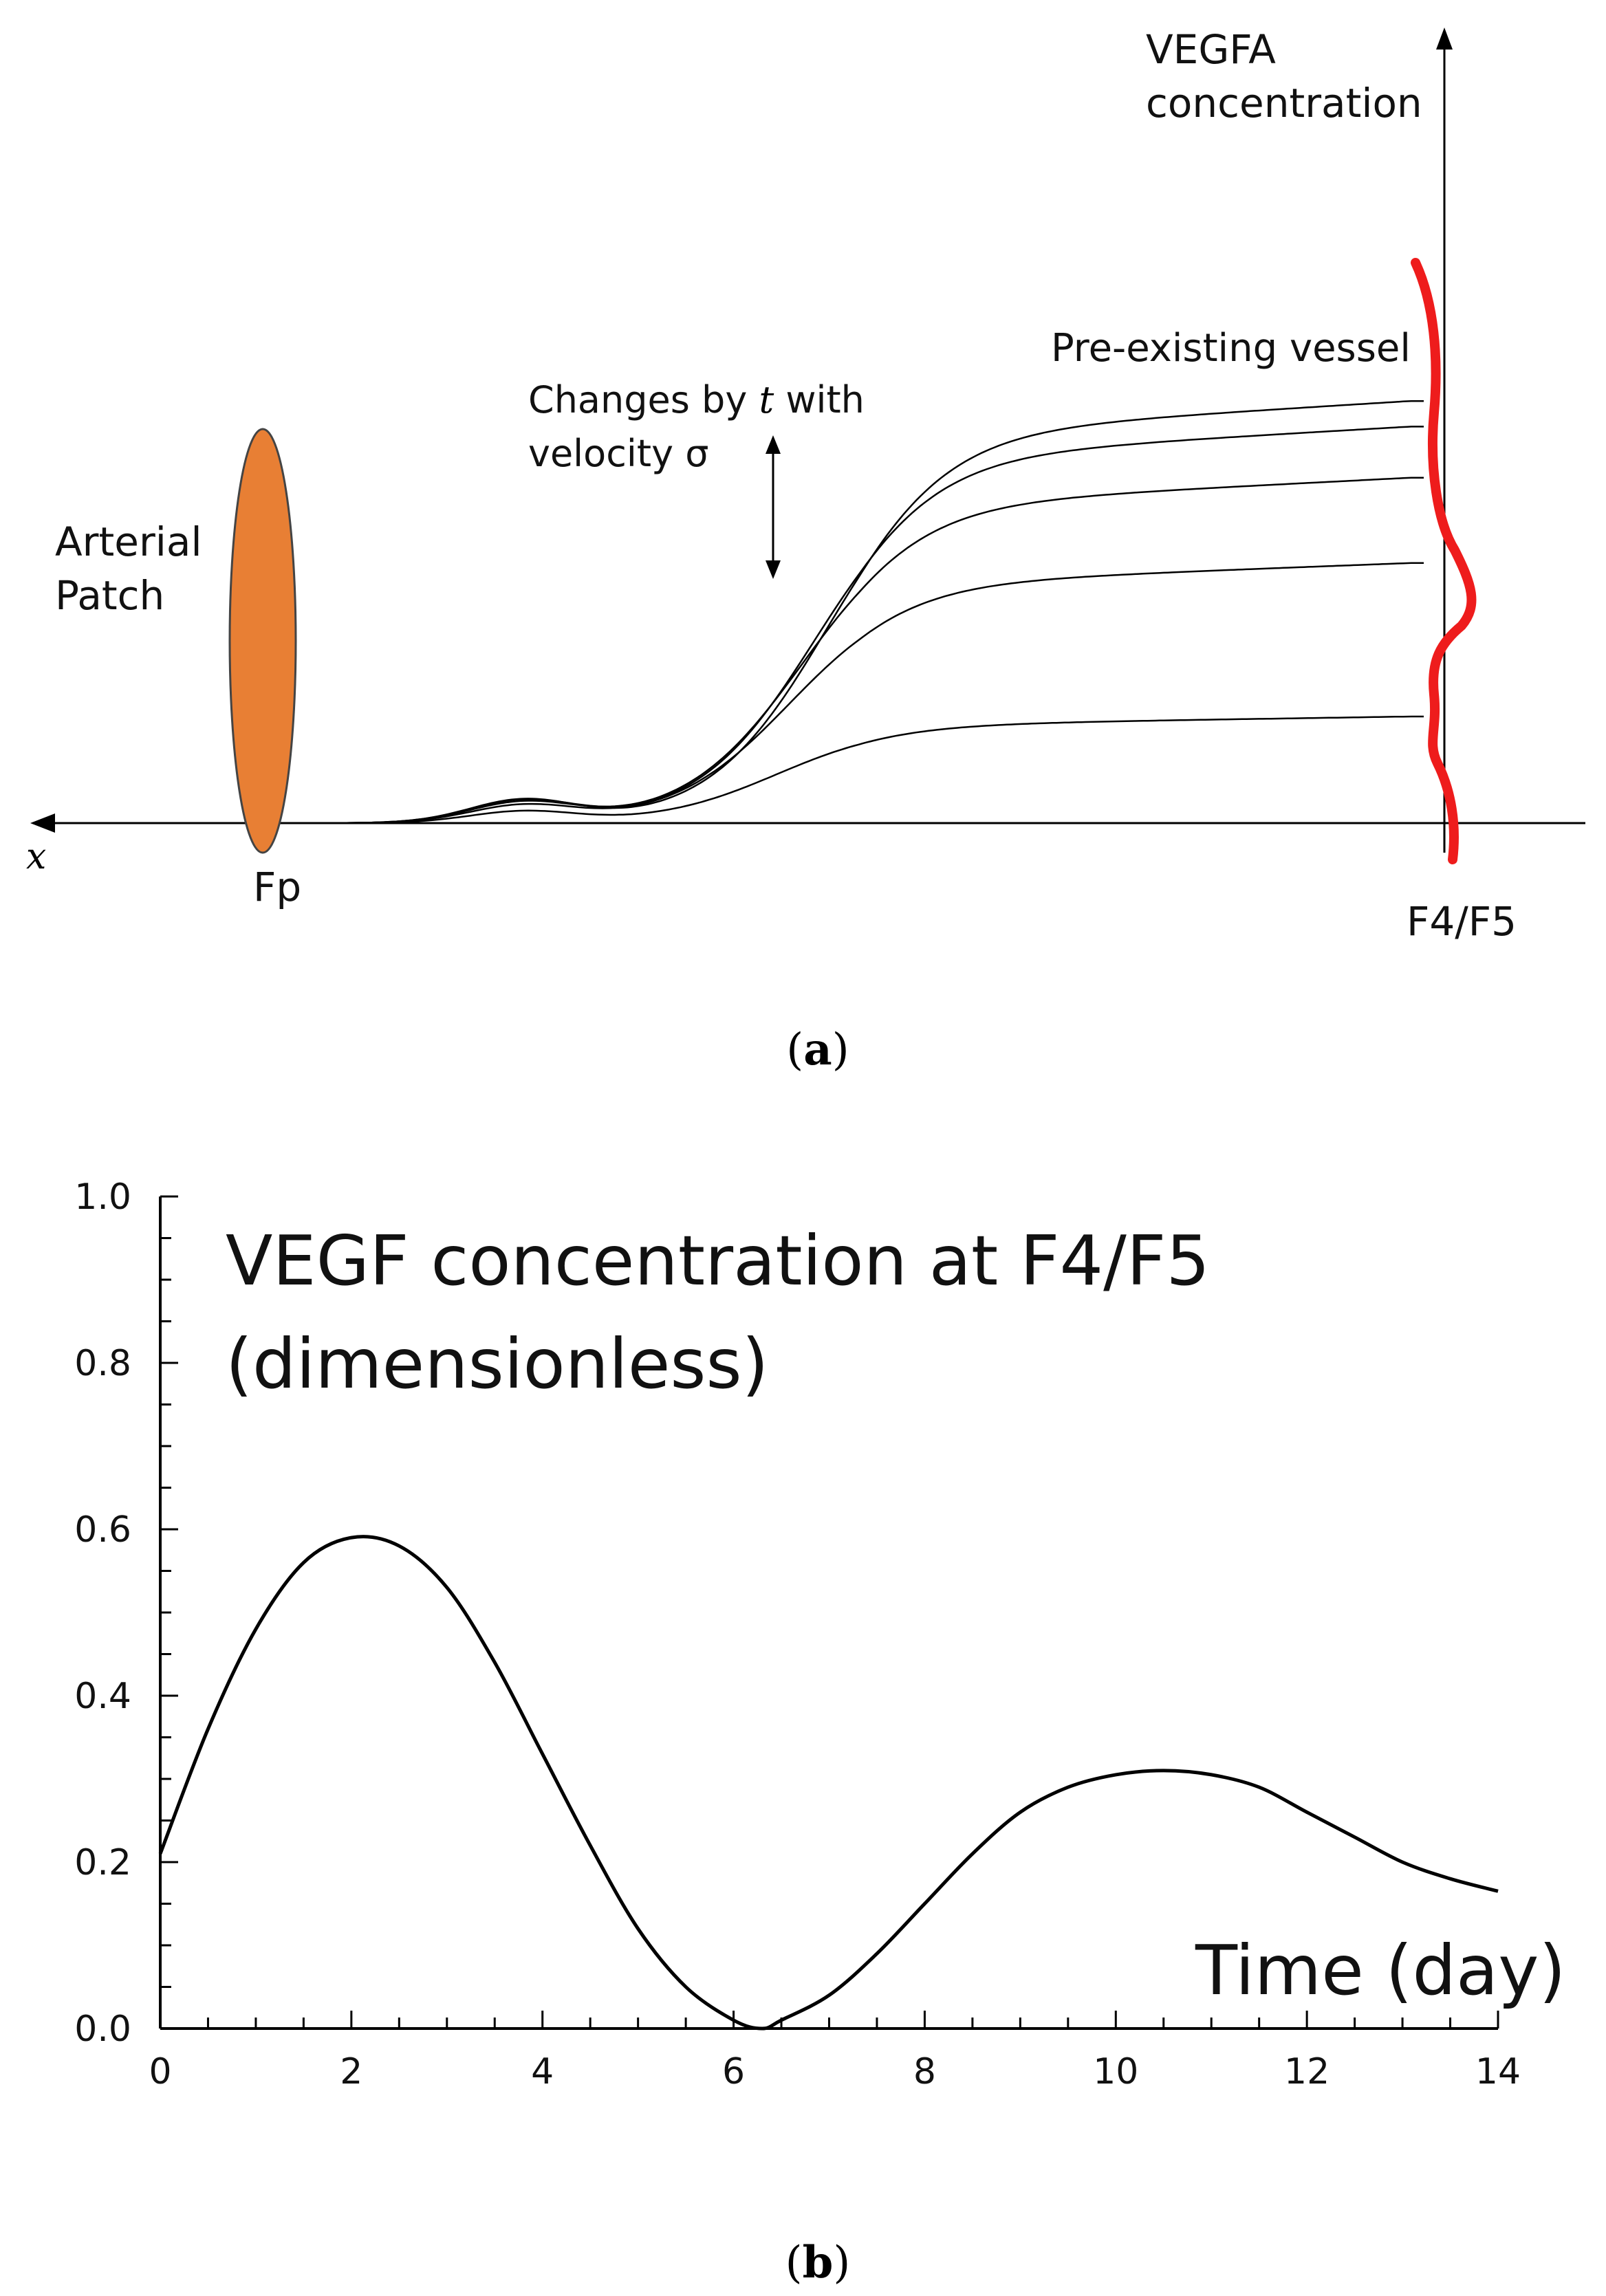  What do you see at coordinates (102, 1530) in the screenshot?
I see `y-tick-label: 0.6` at bounding box center [102, 1530].